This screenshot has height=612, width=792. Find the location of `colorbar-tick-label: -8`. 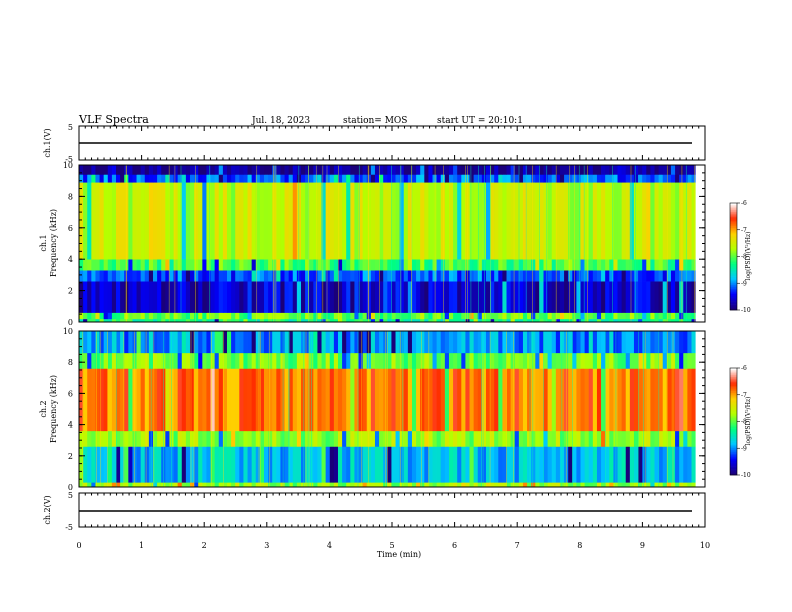

colorbar-tick-label: -8 is located at coordinates (744, 257).